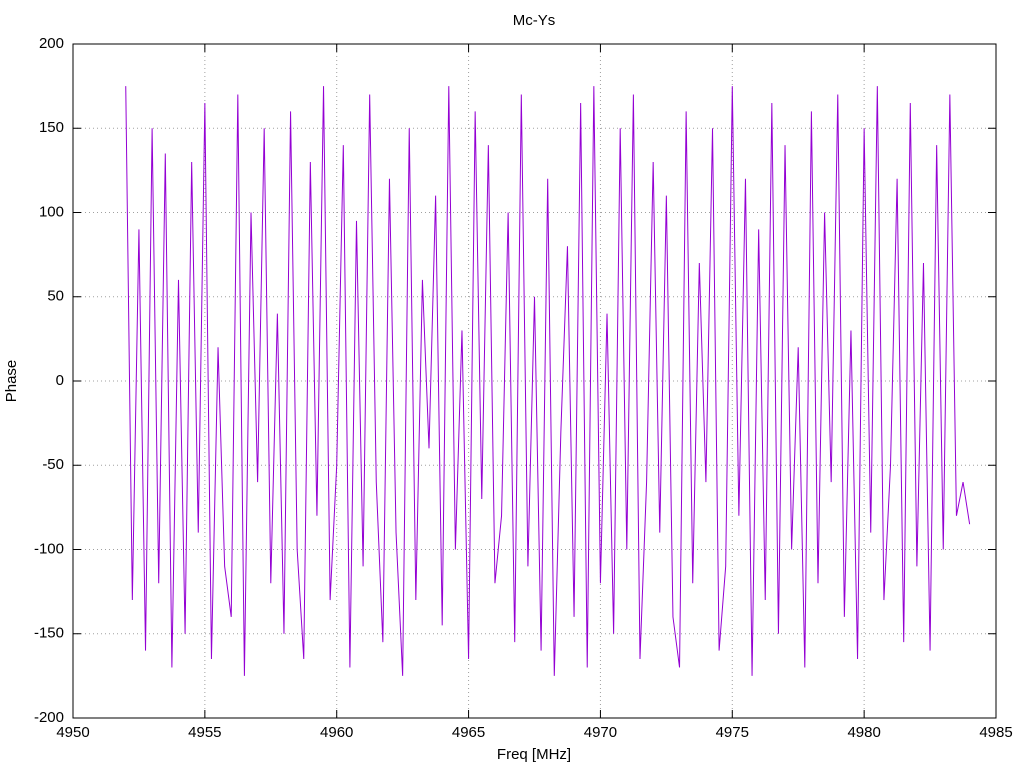 This screenshot has width=1024, height=768. What do you see at coordinates (534, 754) in the screenshot?
I see `x-axis-label: Freq [MHz]` at bounding box center [534, 754].